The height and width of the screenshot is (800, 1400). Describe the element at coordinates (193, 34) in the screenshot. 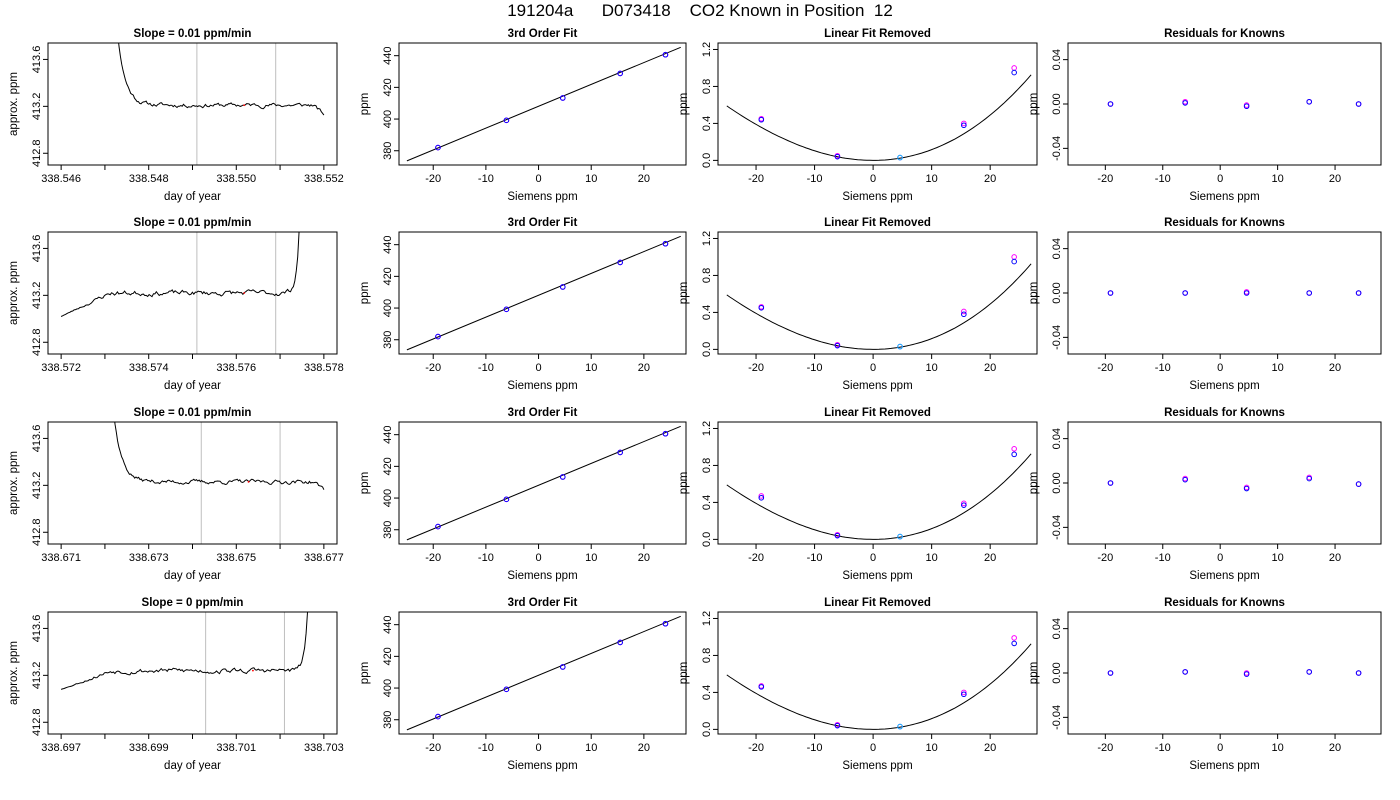

I see `panel-title: Slope = 0.01 ppm/min` at that location.